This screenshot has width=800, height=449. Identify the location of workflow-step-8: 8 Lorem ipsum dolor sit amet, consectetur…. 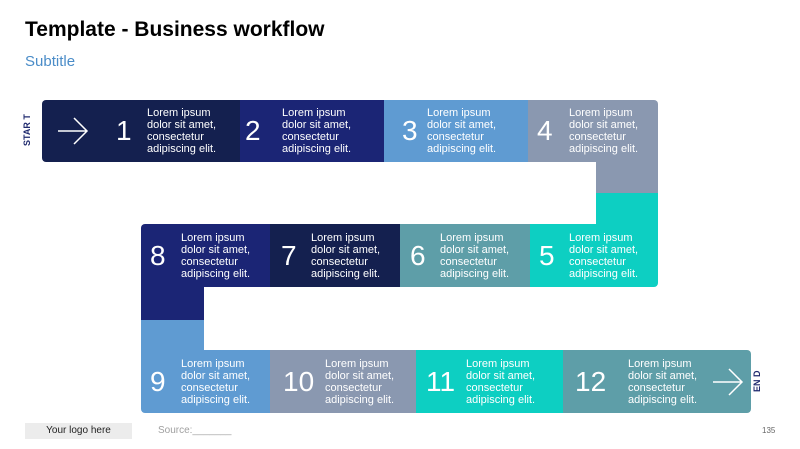
(205, 255).